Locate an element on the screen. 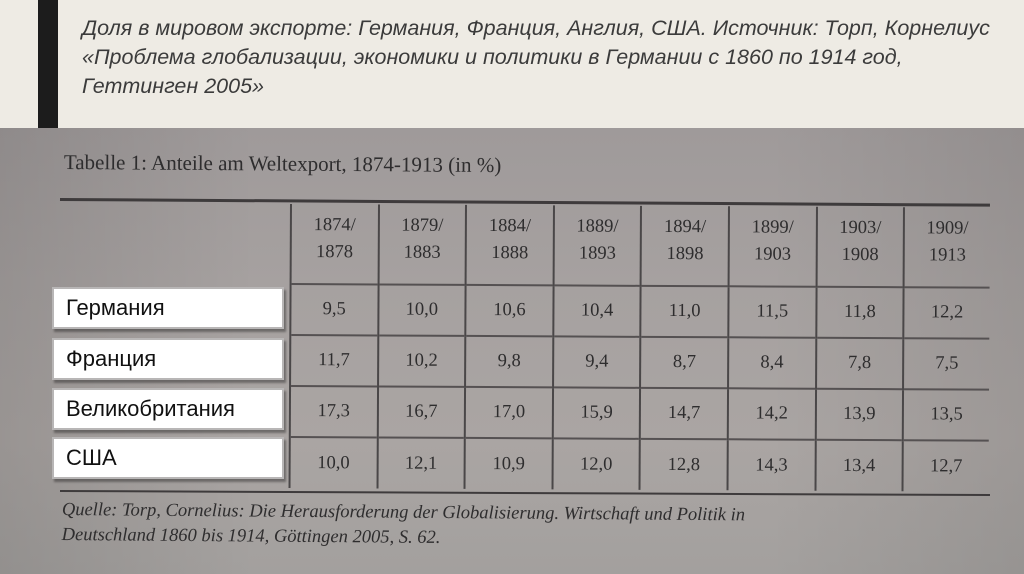 The width and height of the screenshot is (1024, 574). table-cell: 17,3 is located at coordinates (333, 412).